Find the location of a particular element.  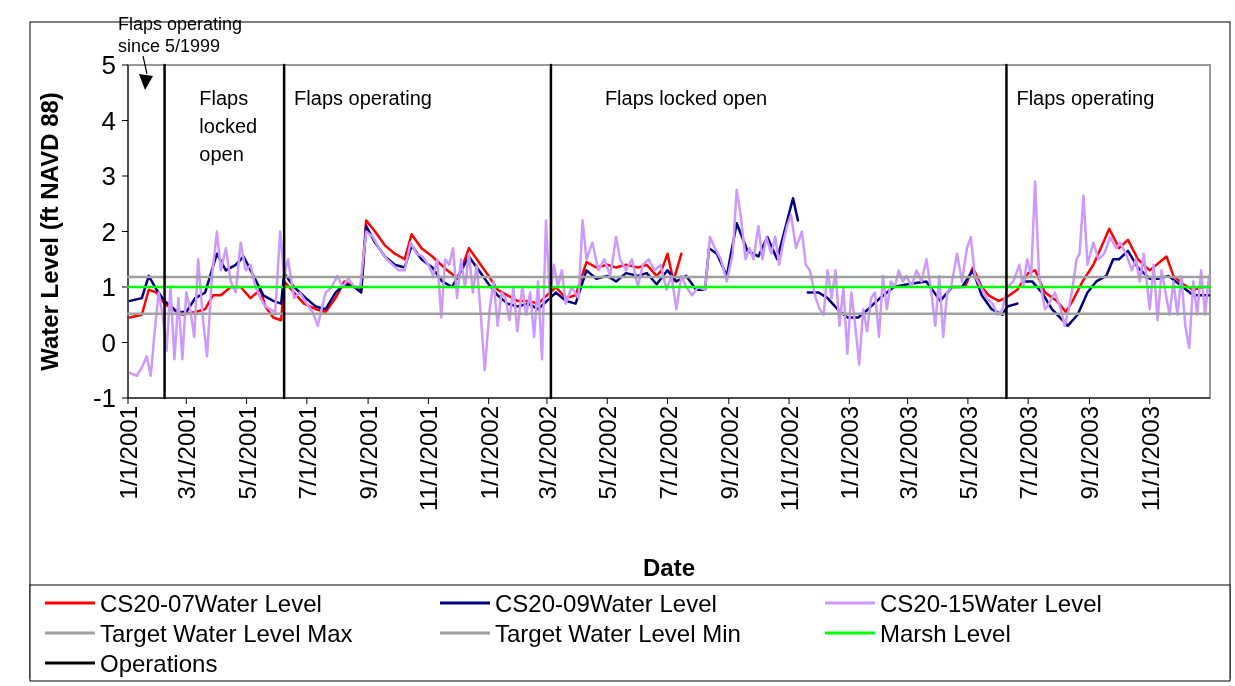

x-tick-label: 3/1/2003 is located at coordinates (908, 453).